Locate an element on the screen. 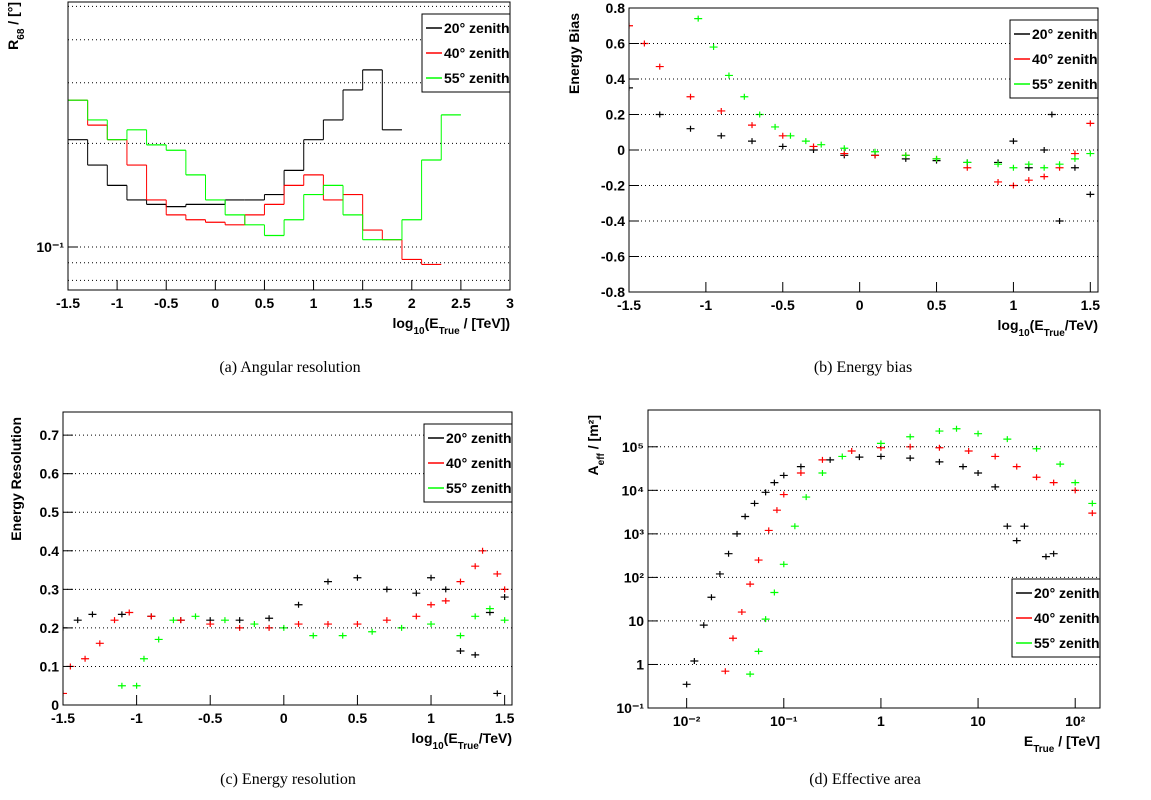  x-tick-label: 1 is located at coordinates (881, 721).